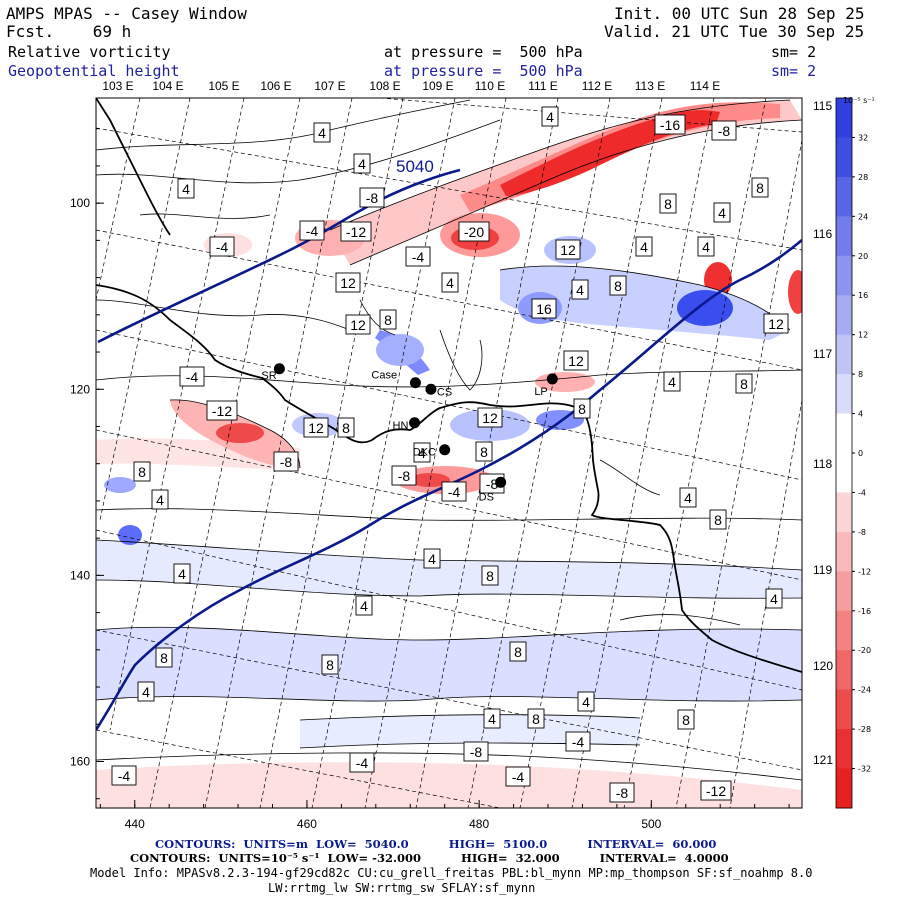 This screenshot has width=900, height=900. I want to click on negative-dkc-core, so click(430, 480).